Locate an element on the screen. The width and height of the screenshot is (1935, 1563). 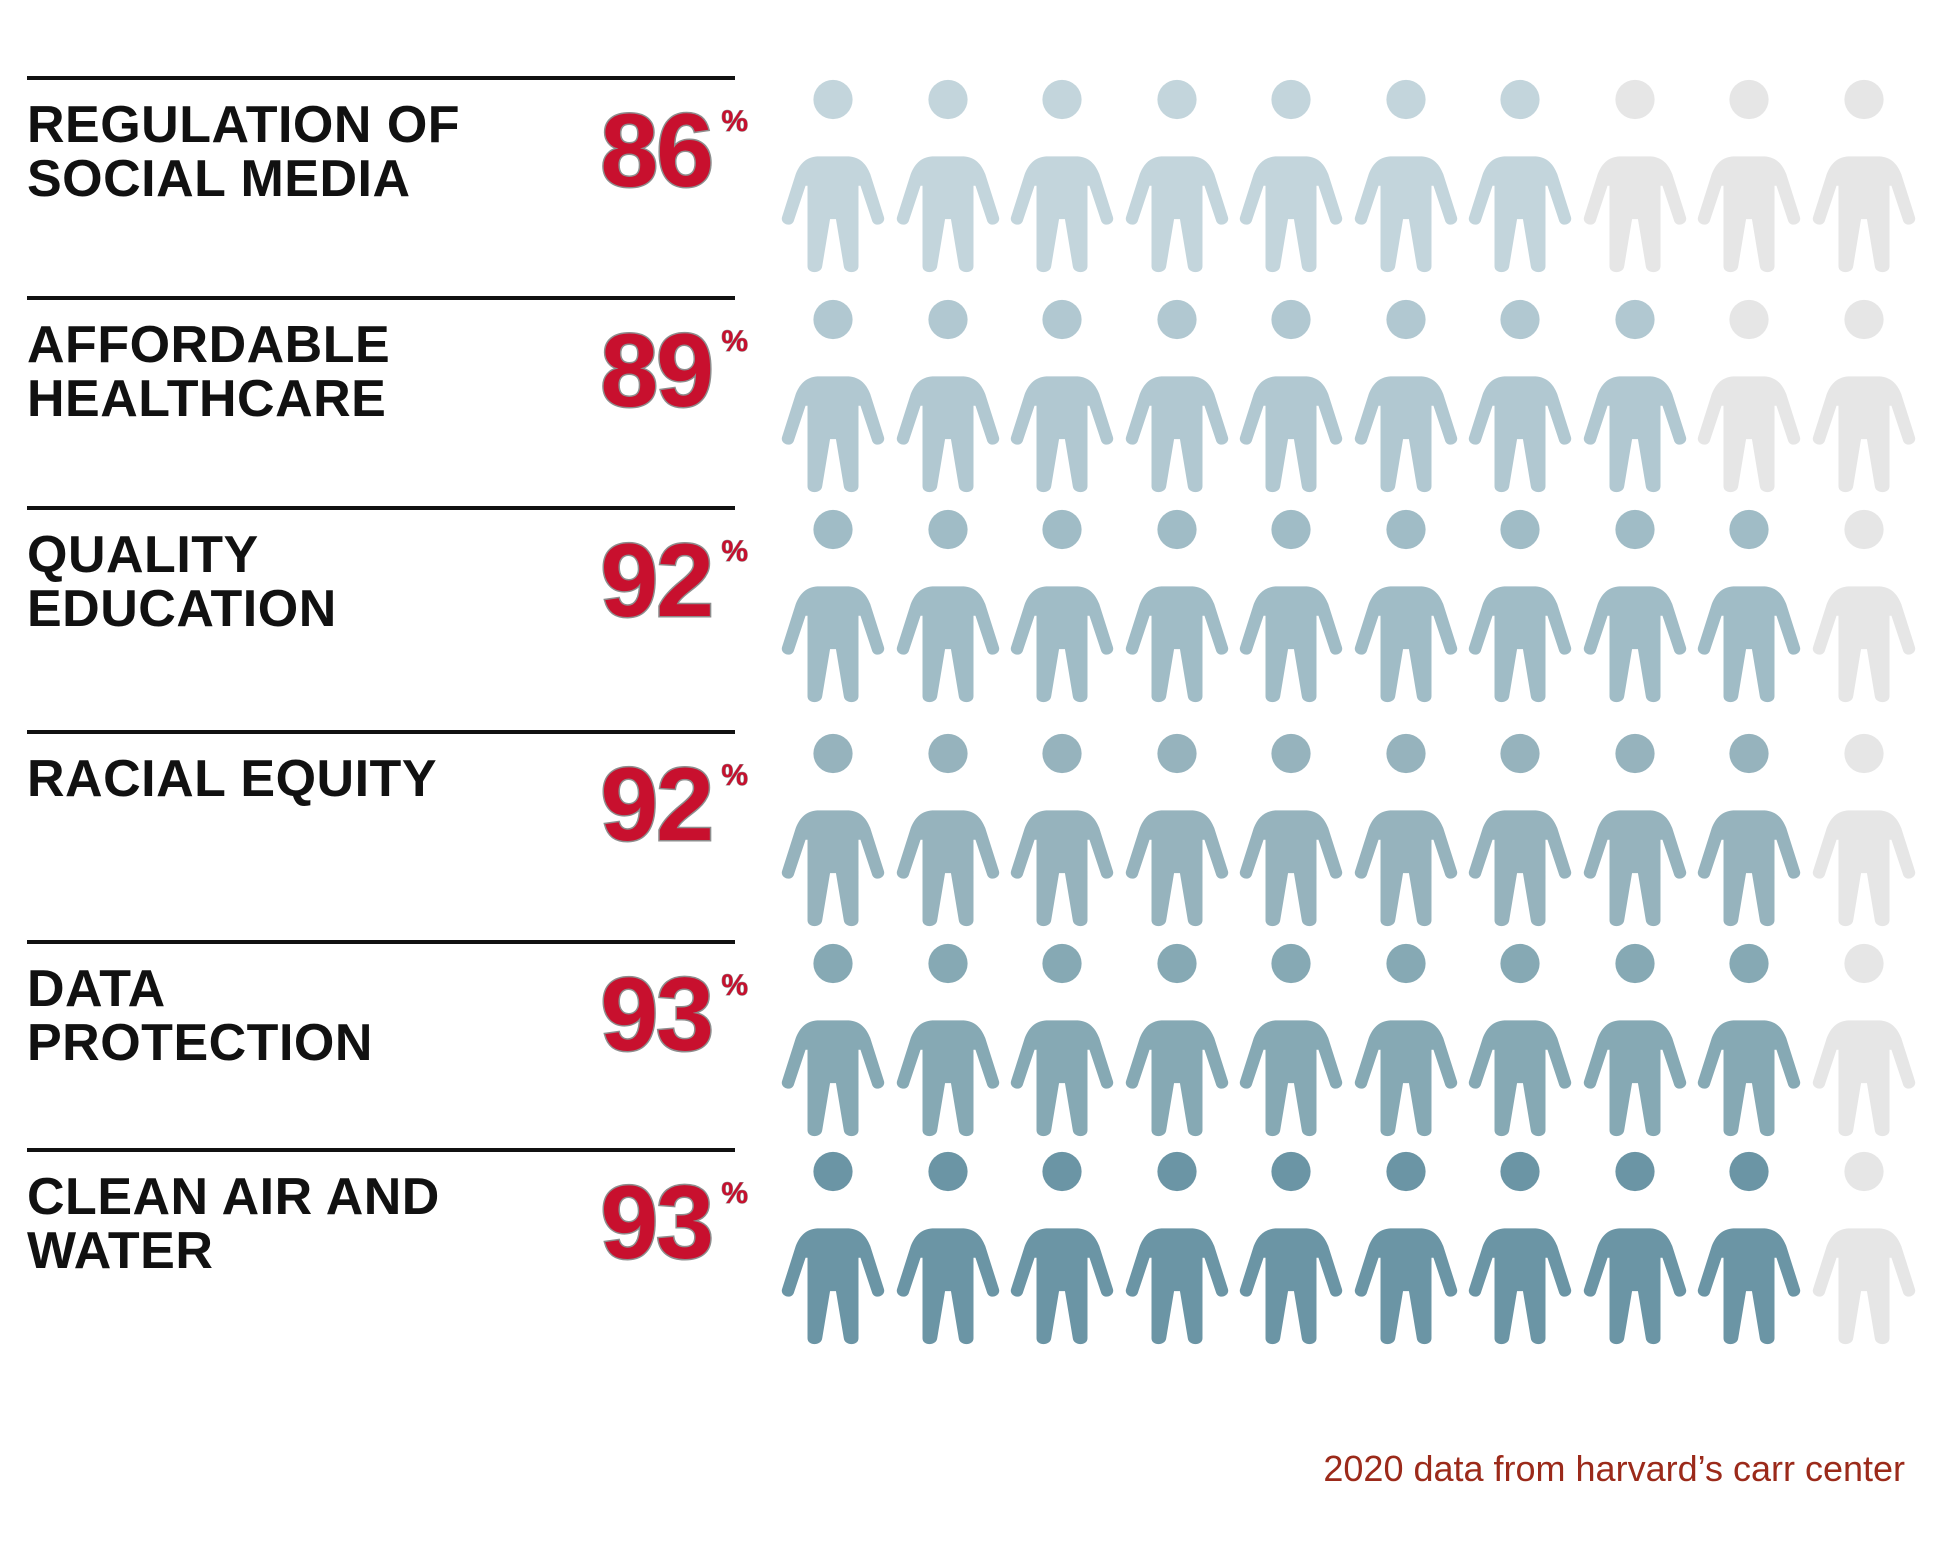
percentage-number: 86 is located at coordinates (657, 151).